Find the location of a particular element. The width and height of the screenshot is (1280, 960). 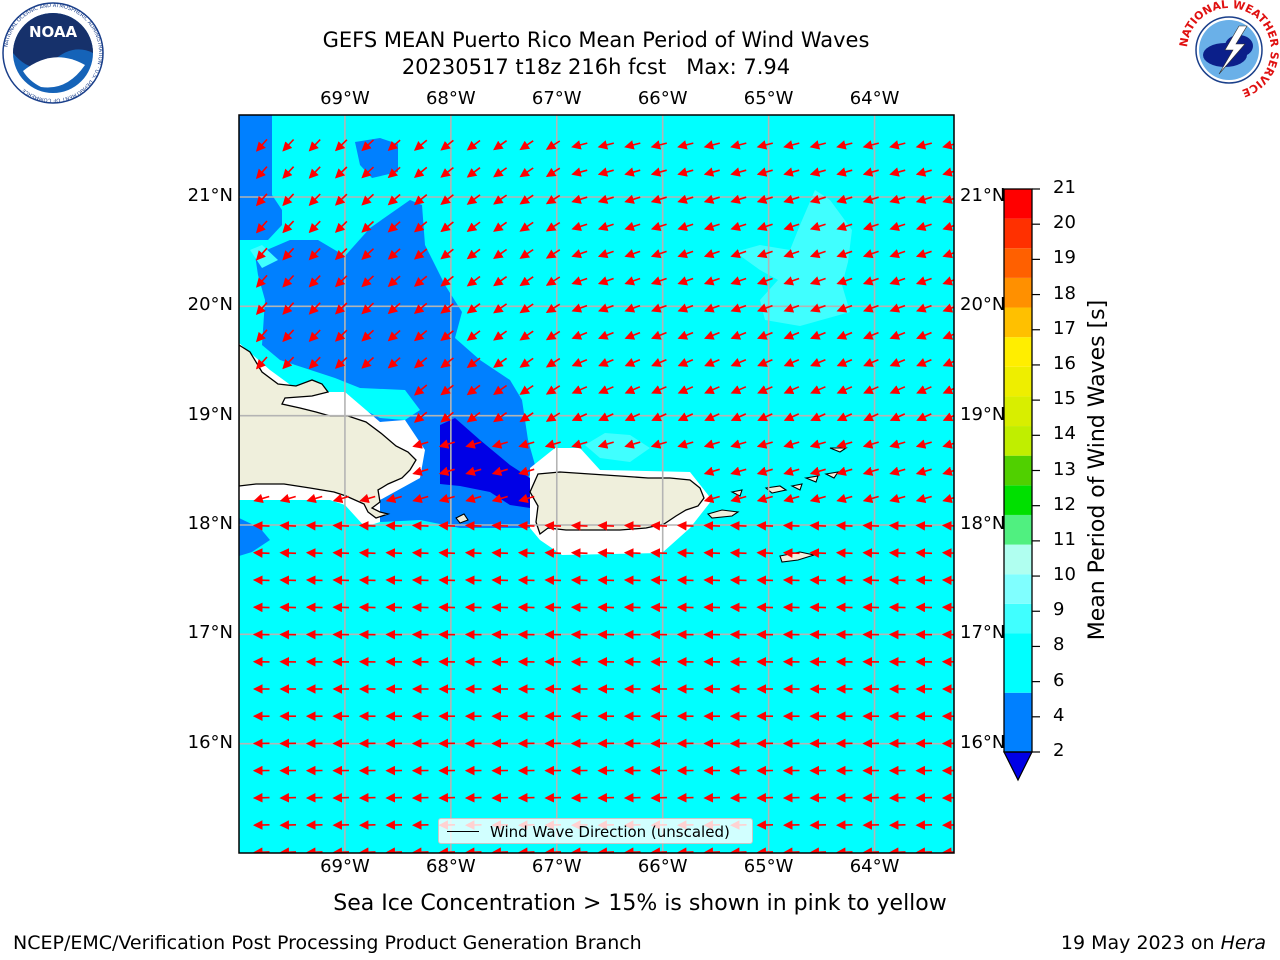

land-hispaniola is located at coordinates (328, 431).